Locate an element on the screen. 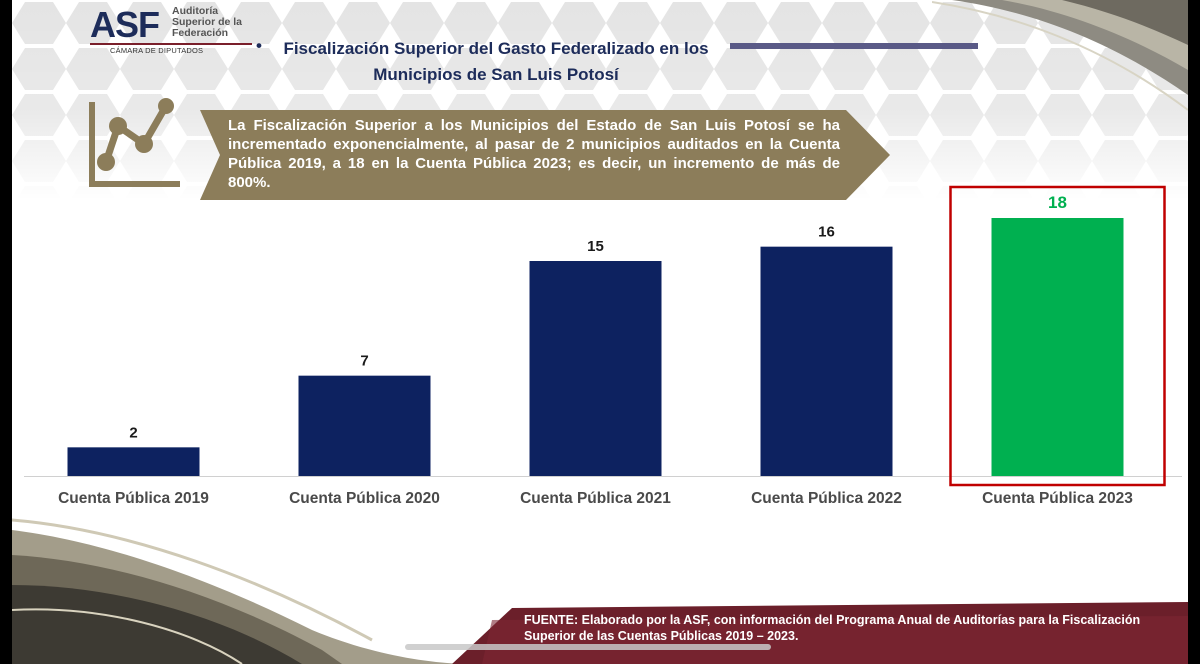 The image size is (1200, 664). logo-asf-text: ASF is located at coordinates (125, 24).